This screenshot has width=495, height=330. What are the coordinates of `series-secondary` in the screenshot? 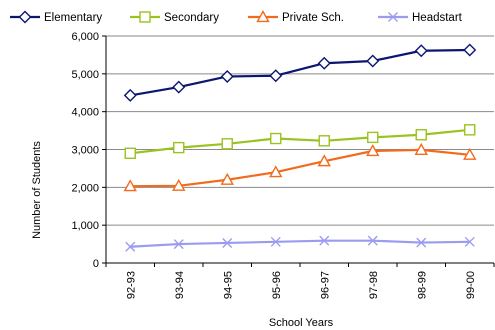 It's located at (300, 141).